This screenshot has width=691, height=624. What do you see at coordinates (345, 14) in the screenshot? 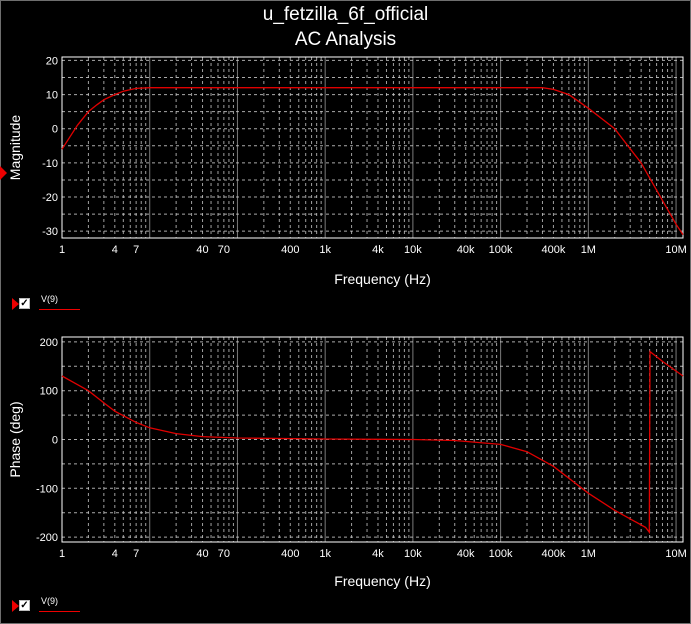
I see `window-title: u_fetzilla_6f_official` at bounding box center [345, 14].